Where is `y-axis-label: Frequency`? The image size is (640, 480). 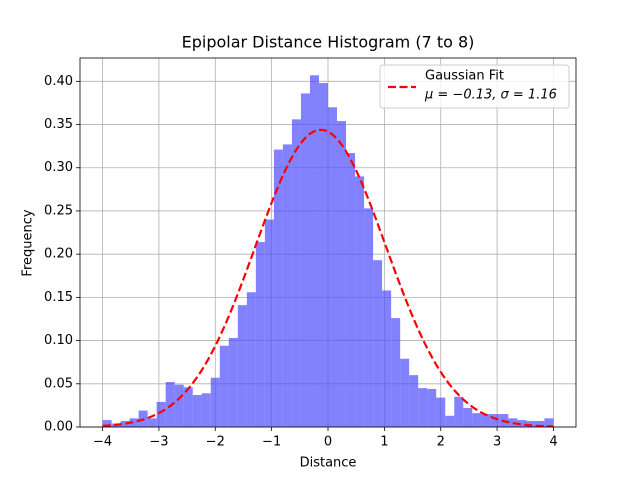
y-axis-label: Frequency is located at coordinates (28, 242).